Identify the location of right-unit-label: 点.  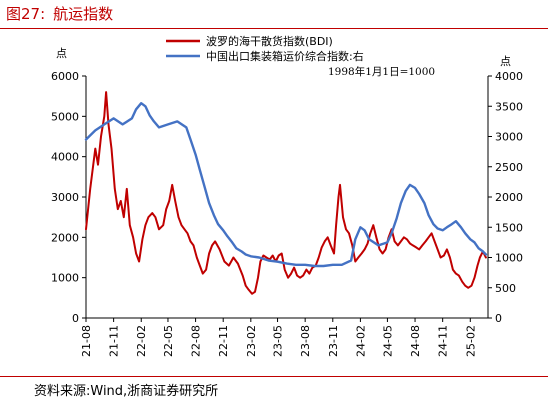
(505, 61).